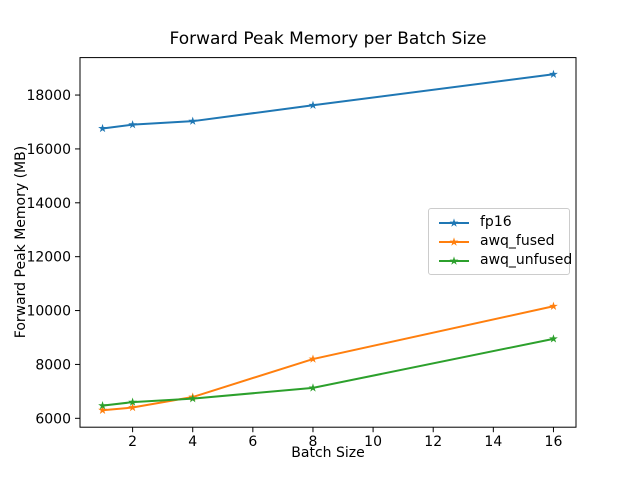 The width and height of the screenshot is (640, 480). Describe the element at coordinates (48, 204) in the screenshot. I see `y-tick-label: 14000` at that location.